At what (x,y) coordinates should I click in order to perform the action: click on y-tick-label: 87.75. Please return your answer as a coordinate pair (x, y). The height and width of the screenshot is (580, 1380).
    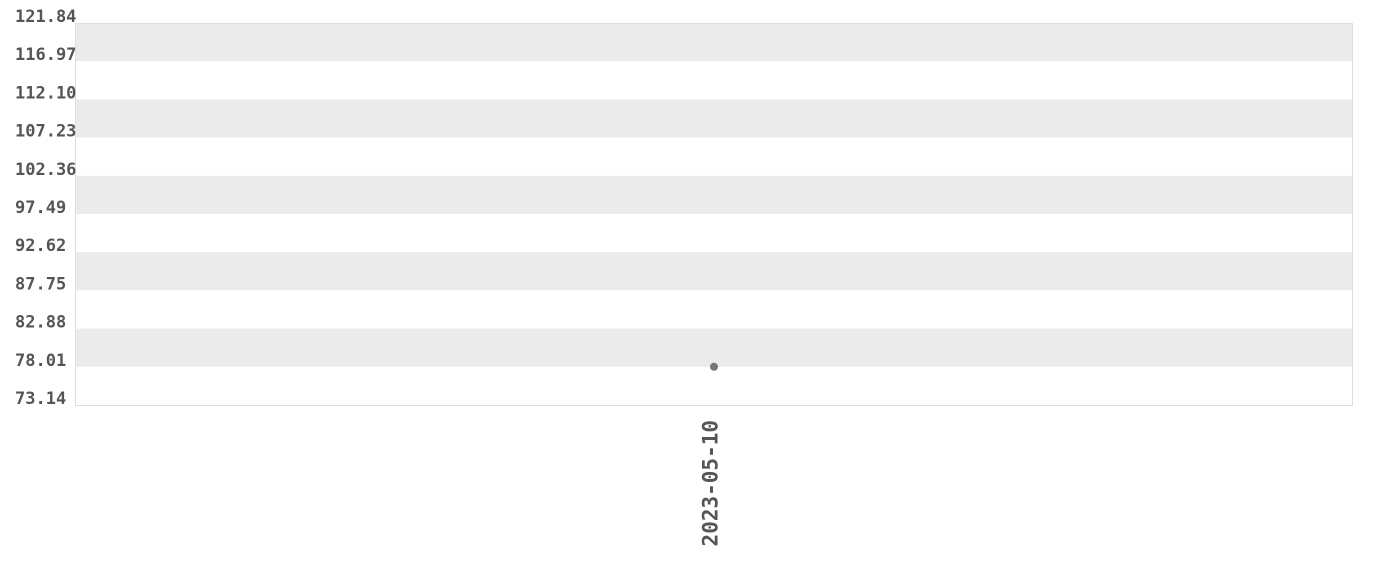
    Looking at the image, I should click on (40, 284).